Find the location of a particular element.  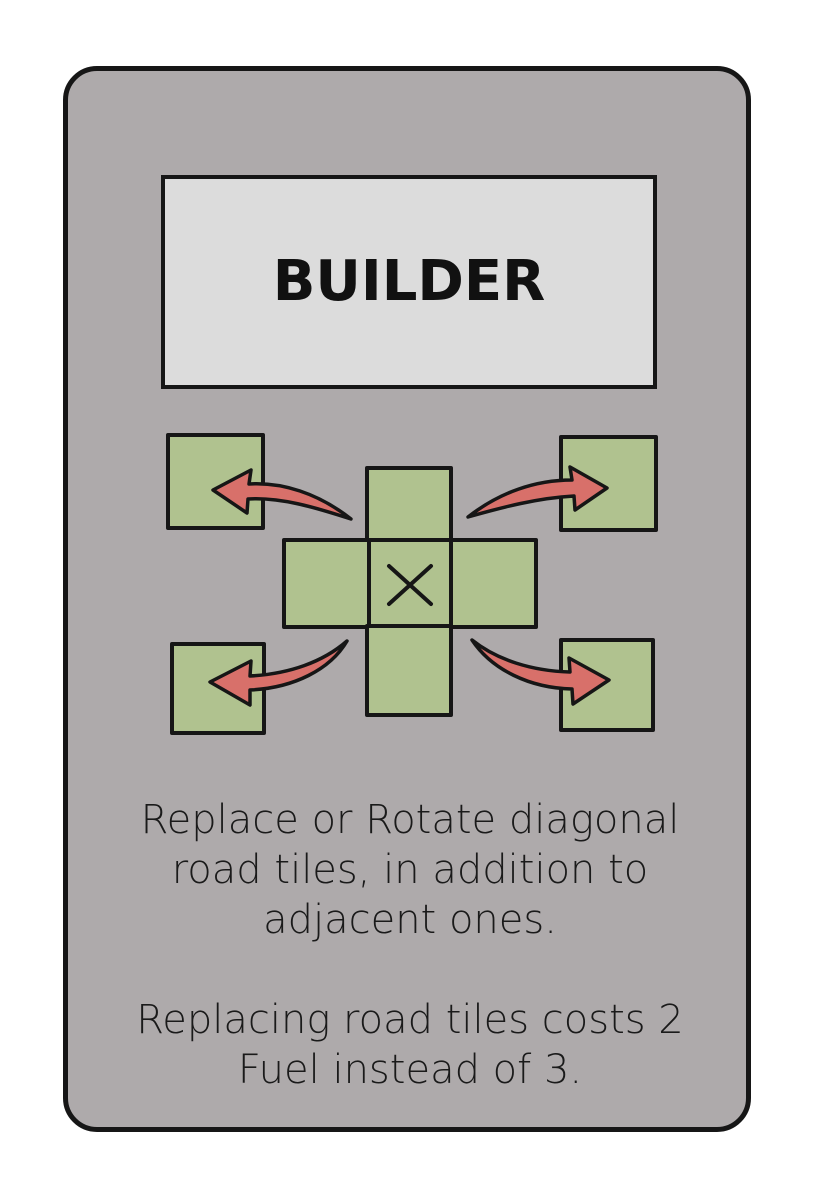

card-title-box: BUILDER is located at coordinates (409, 282).